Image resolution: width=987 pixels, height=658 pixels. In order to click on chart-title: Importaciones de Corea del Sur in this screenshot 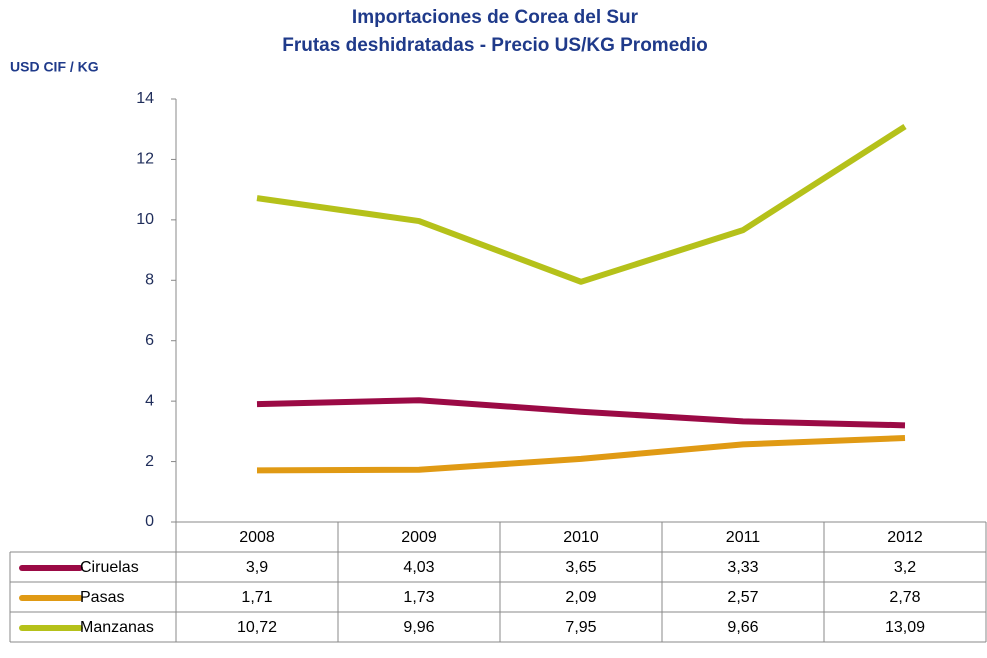, I will do `click(495, 17)`.